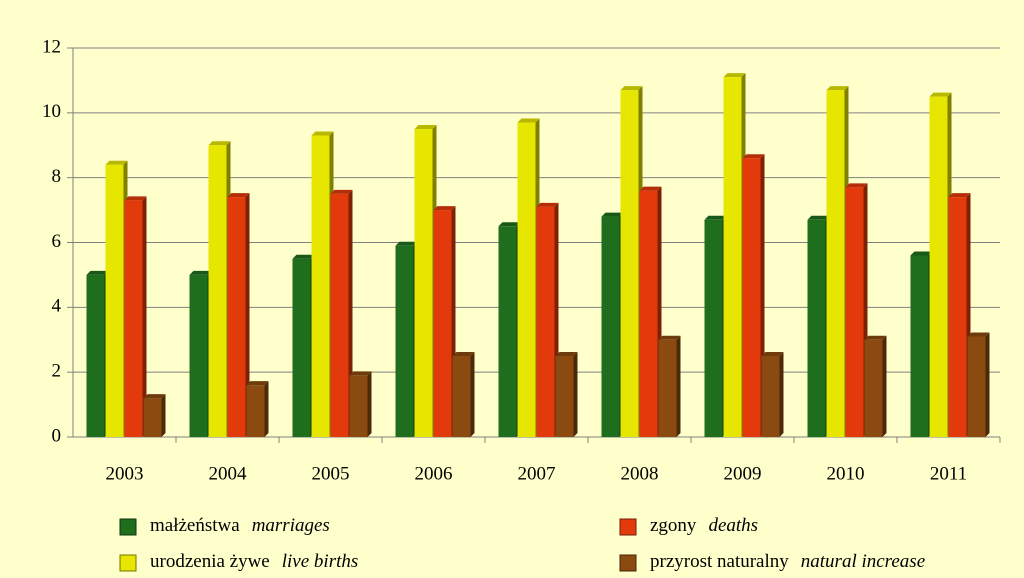  What do you see at coordinates (195, 525) in the screenshot?
I see `legend-name: małżeństwa` at bounding box center [195, 525].